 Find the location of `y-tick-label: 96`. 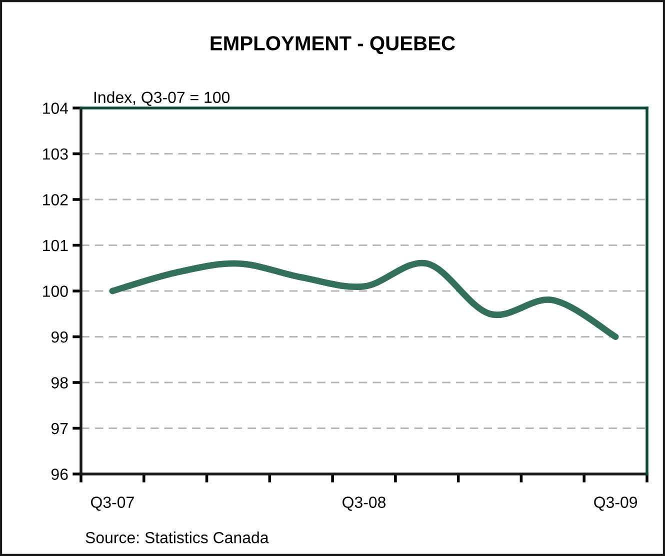

y-tick-label: 96 is located at coordinates (59, 474).